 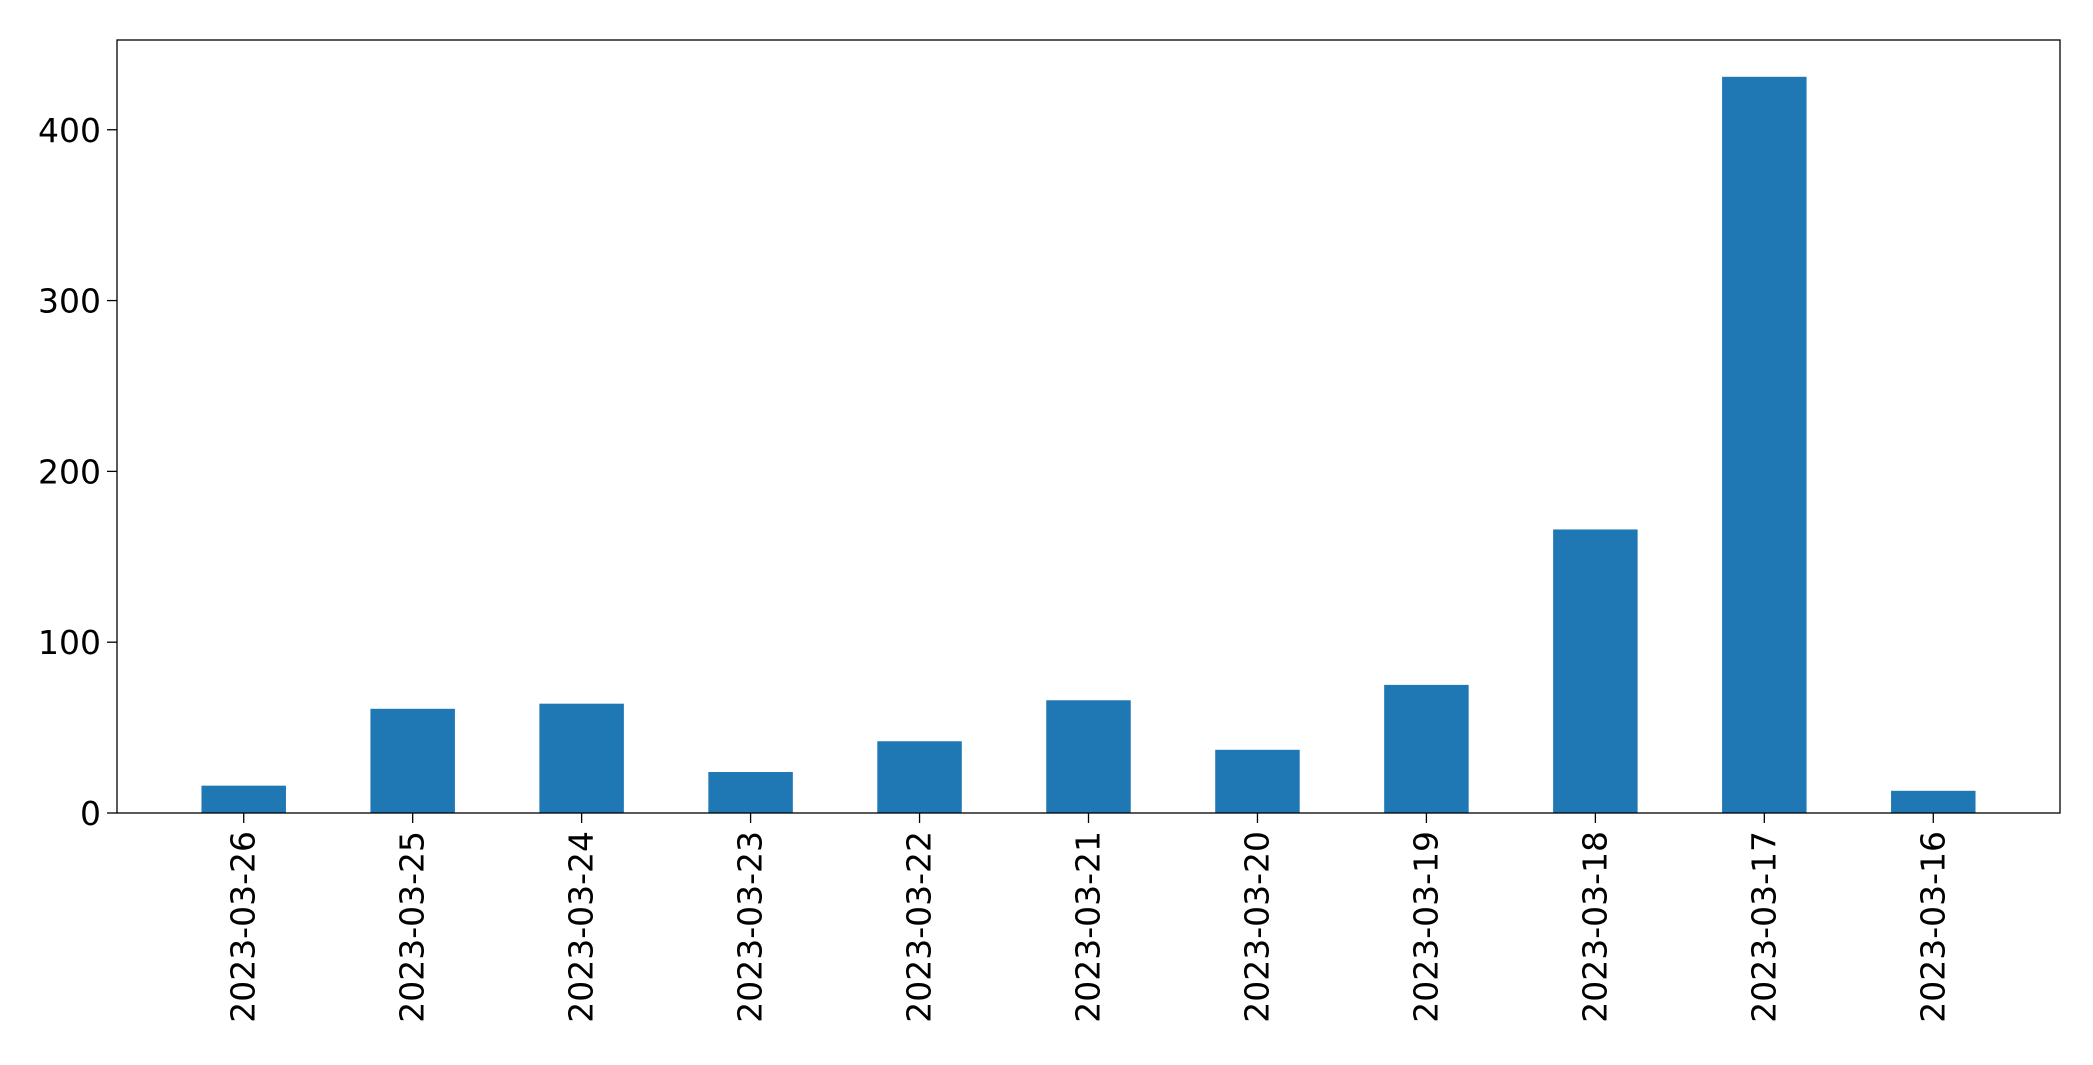 I want to click on y-ticks-group: 0 100 200 300 400, so click(x=77, y=472).